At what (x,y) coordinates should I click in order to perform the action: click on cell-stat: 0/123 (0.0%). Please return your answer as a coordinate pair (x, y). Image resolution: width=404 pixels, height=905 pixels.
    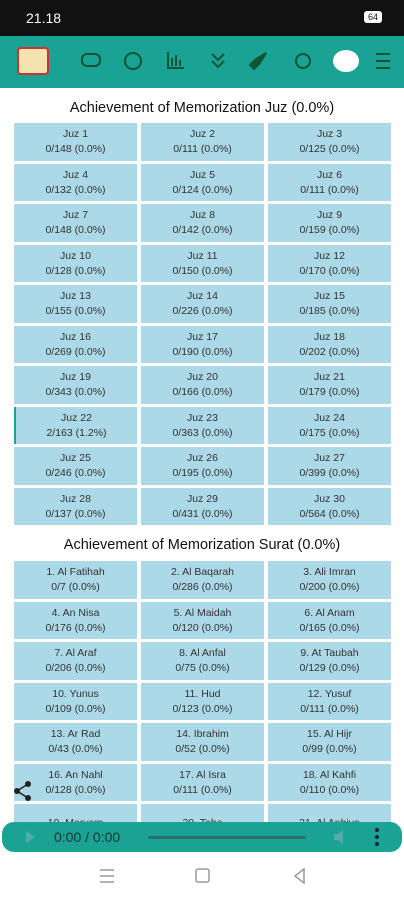
    Looking at the image, I should click on (202, 708).